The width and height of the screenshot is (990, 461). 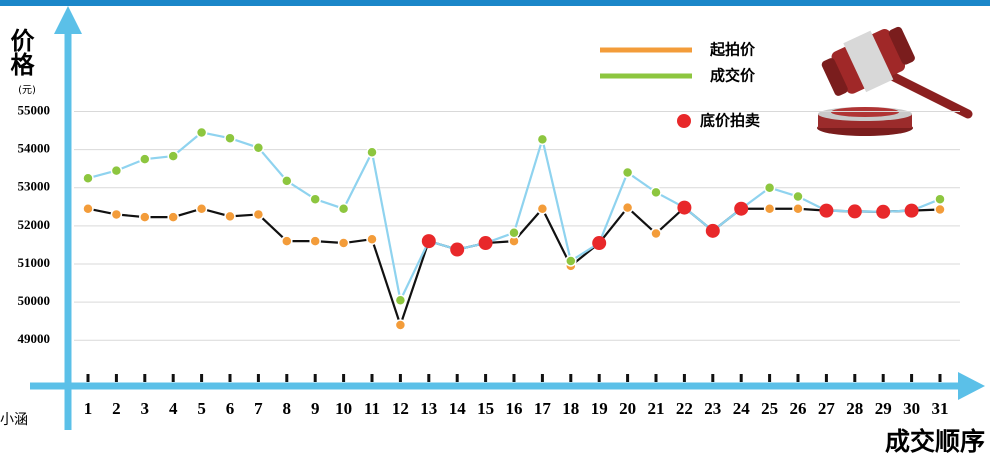 I want to click on x-tick-label: 8, so click(x=287, y=408).